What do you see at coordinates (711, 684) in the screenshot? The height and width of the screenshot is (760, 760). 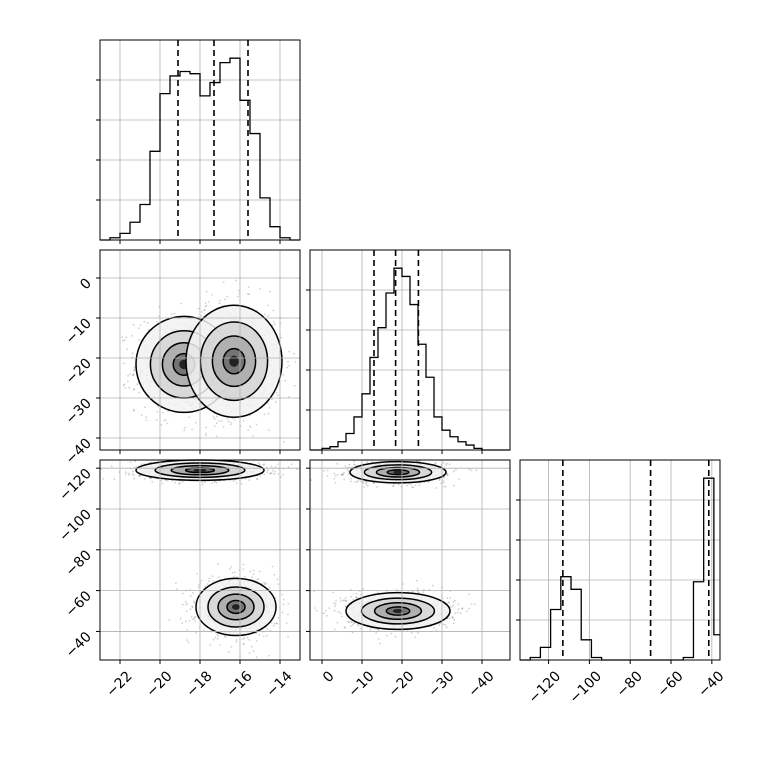 I see `hist-p2-tick-label: −40` at bounding box center [711, 684].